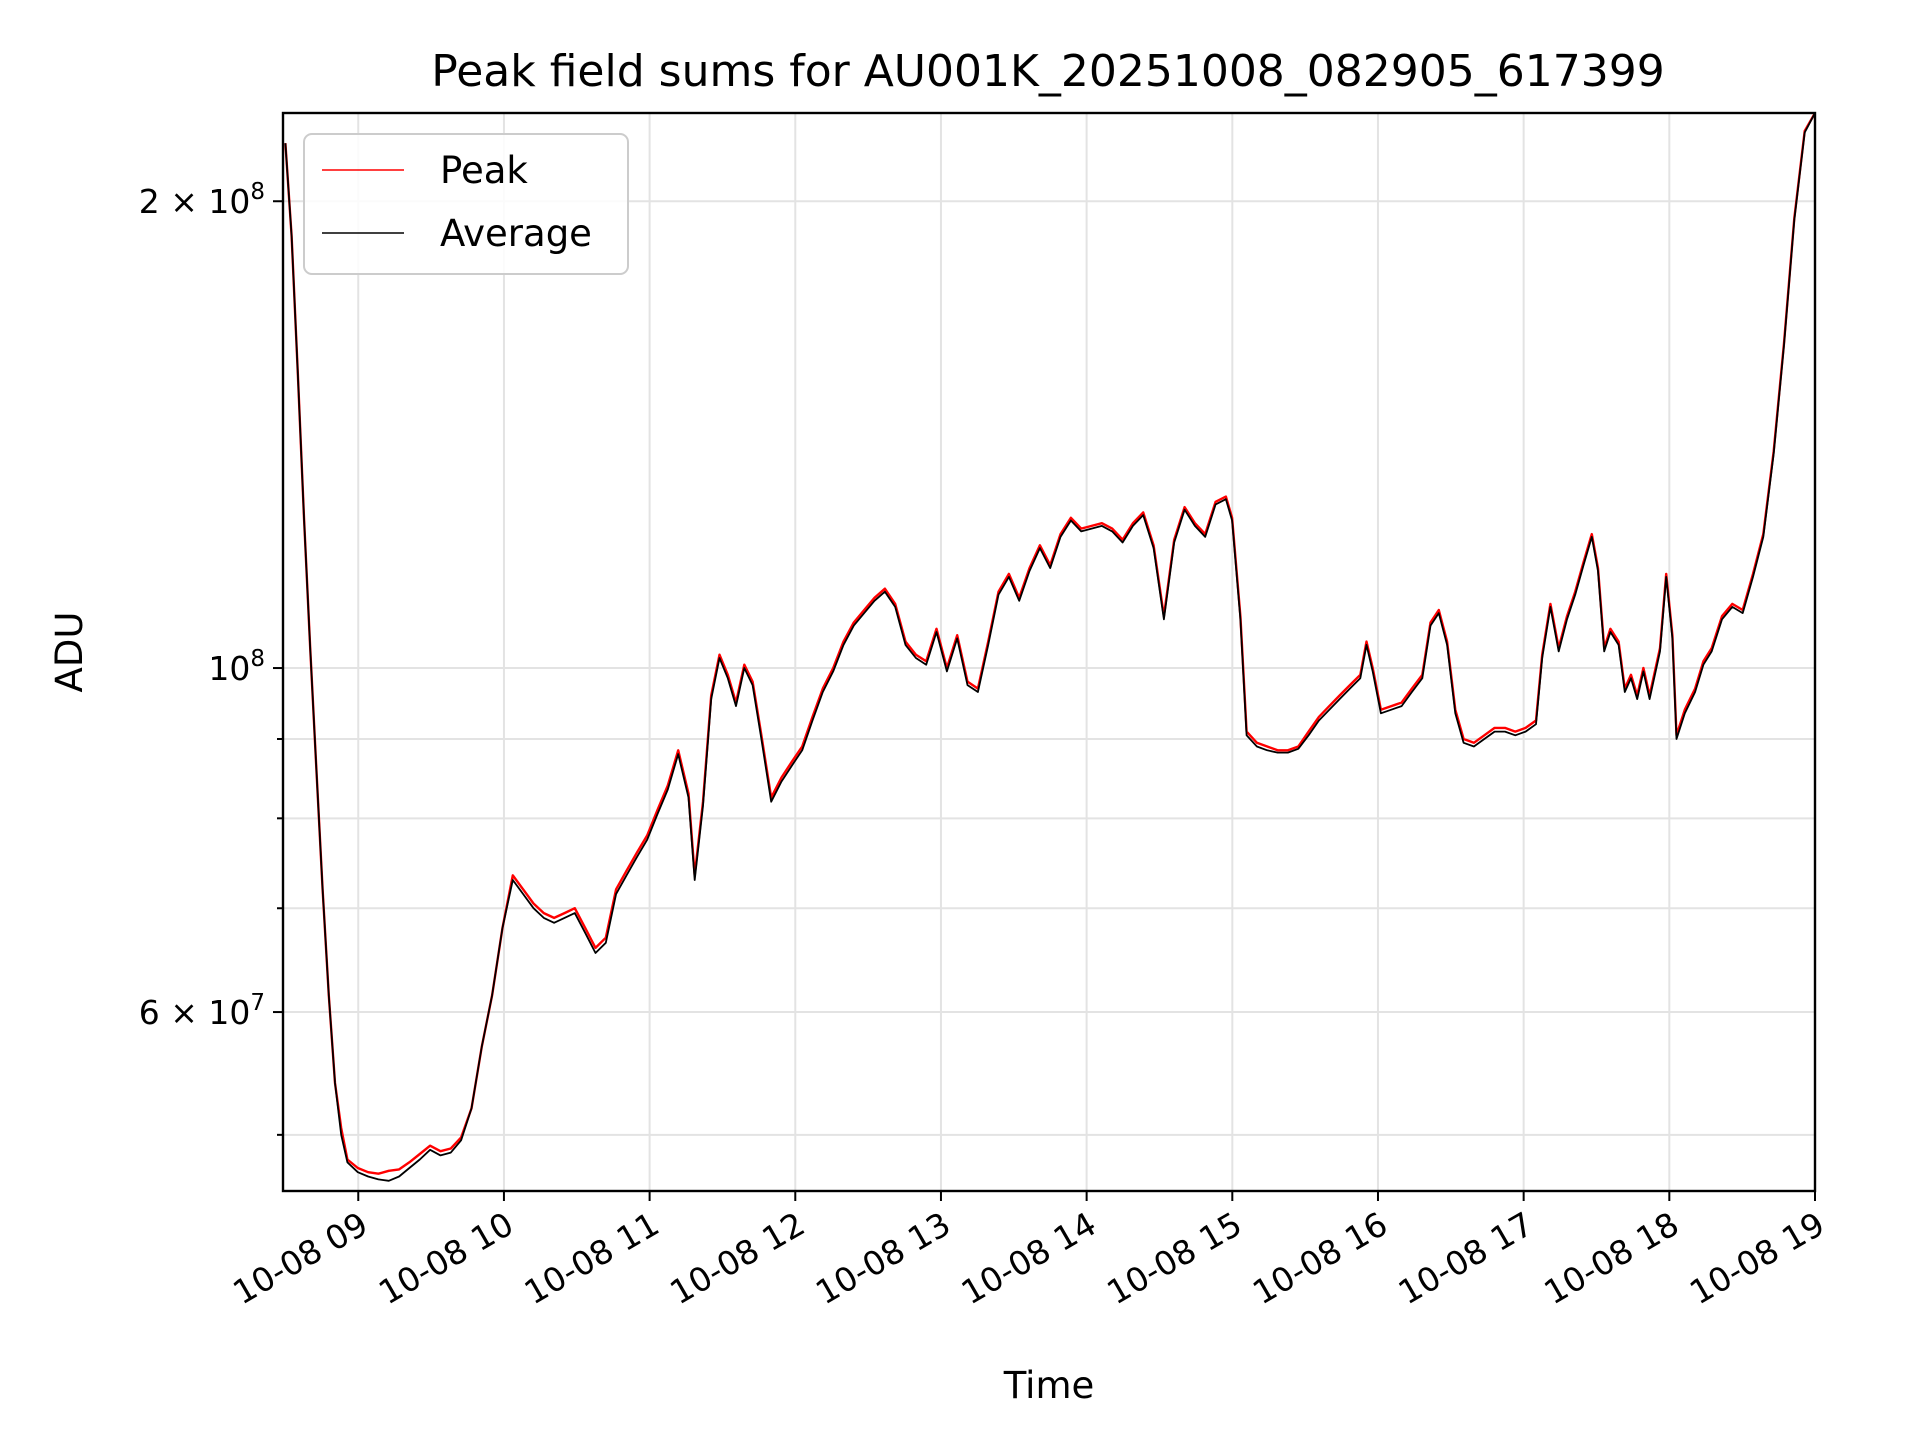  I want to click on legend: Peak Average, so click(466, 204).